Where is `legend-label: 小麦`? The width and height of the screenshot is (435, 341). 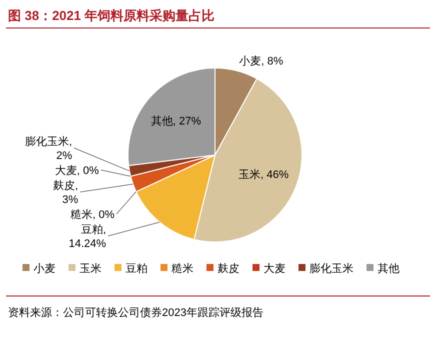
legend-label: 小麦 is located at coordinates (45, 268).